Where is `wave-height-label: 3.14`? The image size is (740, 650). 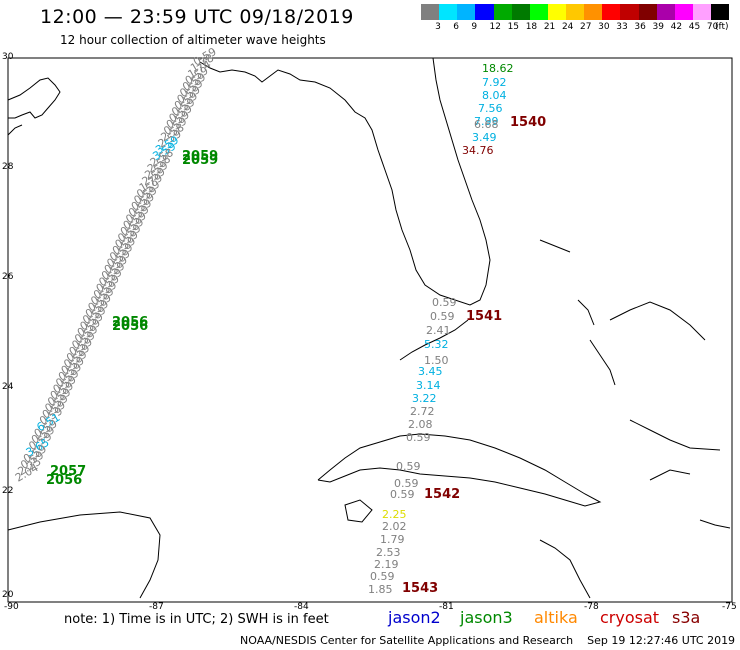 wave-height-label: 3.14 is located at coordinates (428, 385).